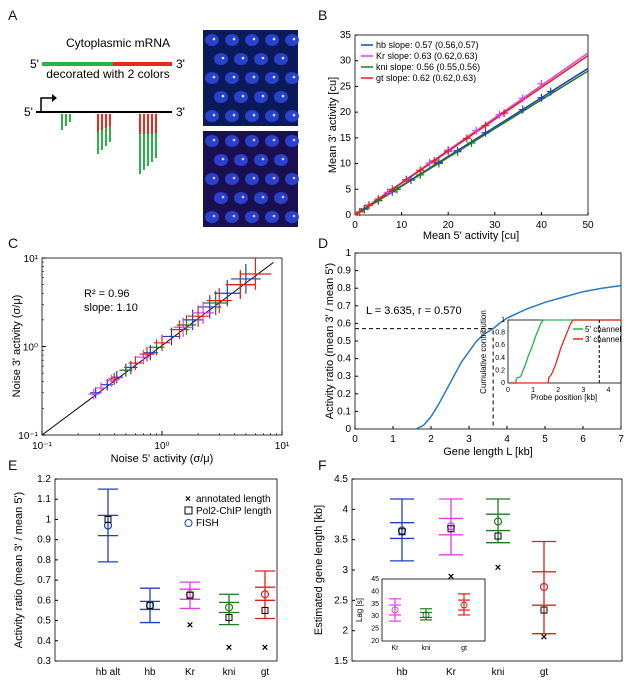  Describe the element at coordinates (188, 510) in the screenshot. I see `e-legend-chip-marker` at that location.